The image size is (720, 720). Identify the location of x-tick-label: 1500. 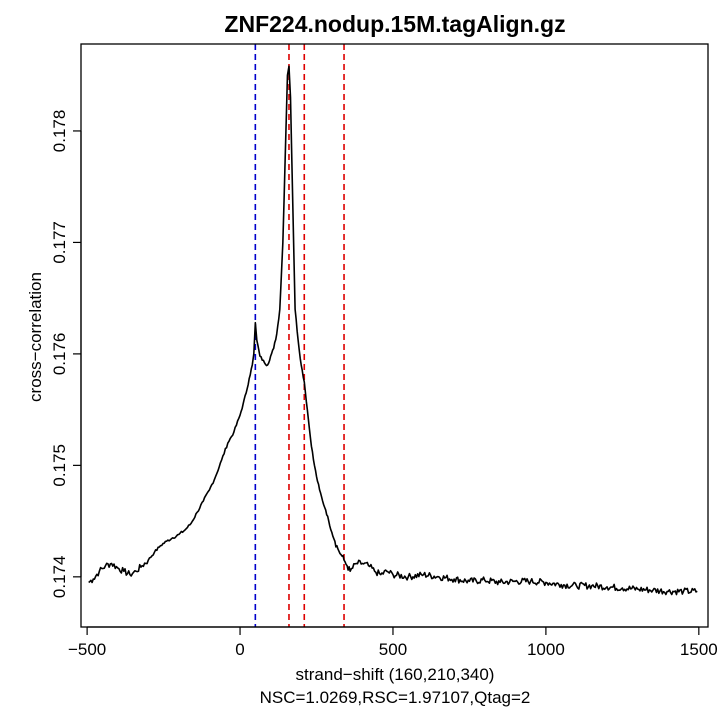
(699, 649).